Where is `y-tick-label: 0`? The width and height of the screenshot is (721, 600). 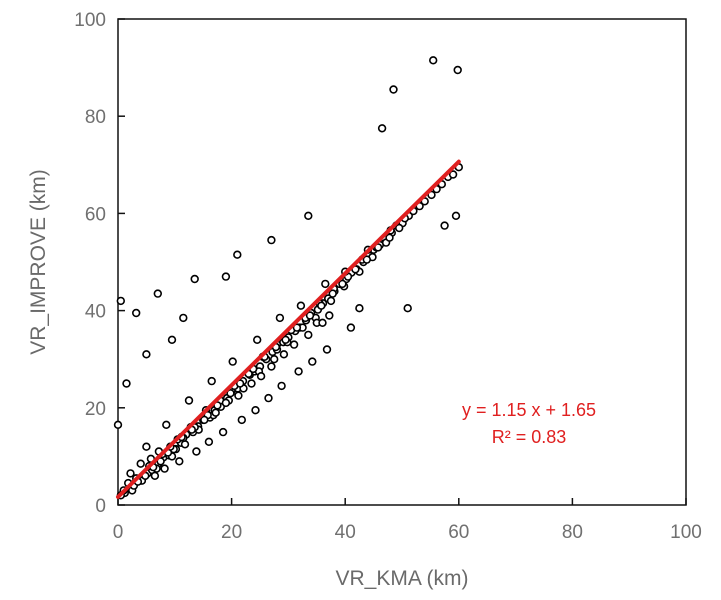
y-tick-label: 0 is located at coordinates (100, 506).